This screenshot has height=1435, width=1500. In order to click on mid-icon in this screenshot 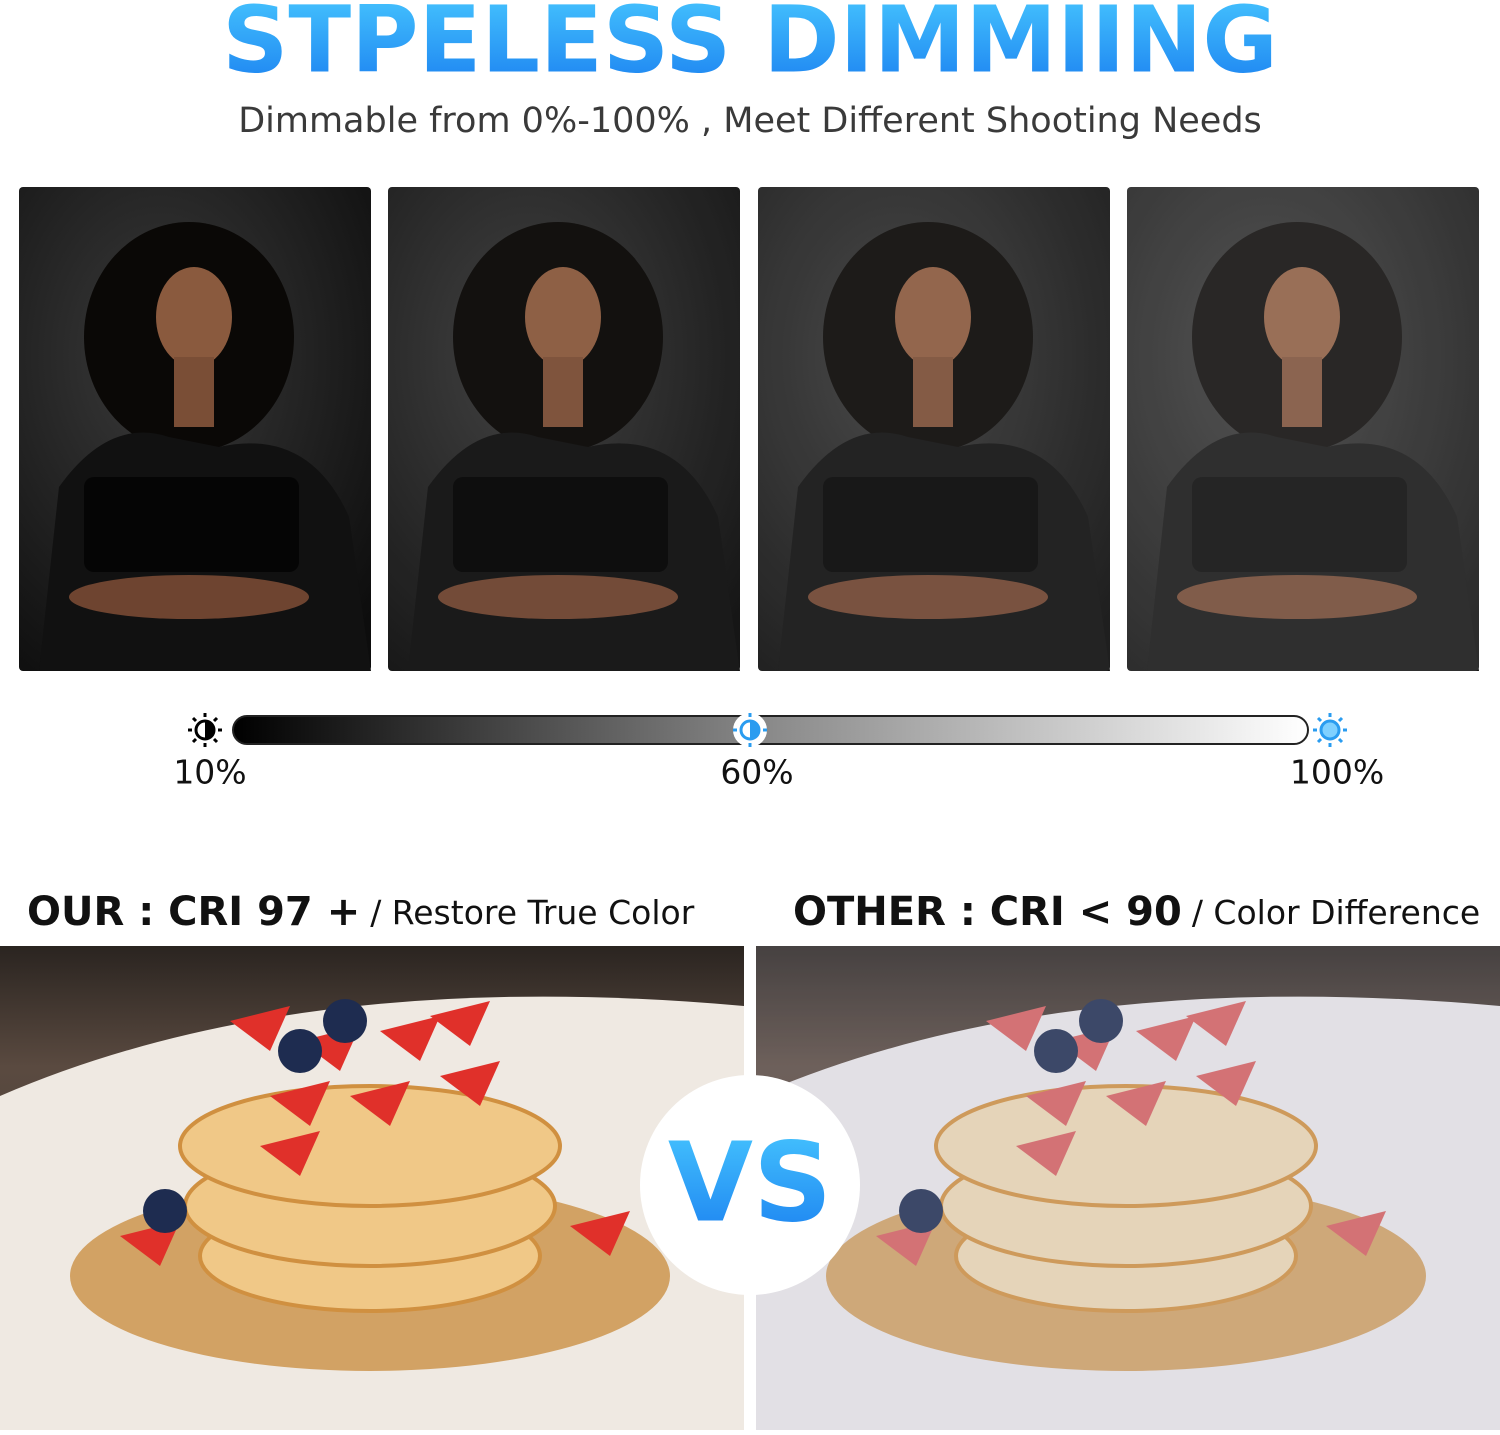, I will do `click(750, 730)`.